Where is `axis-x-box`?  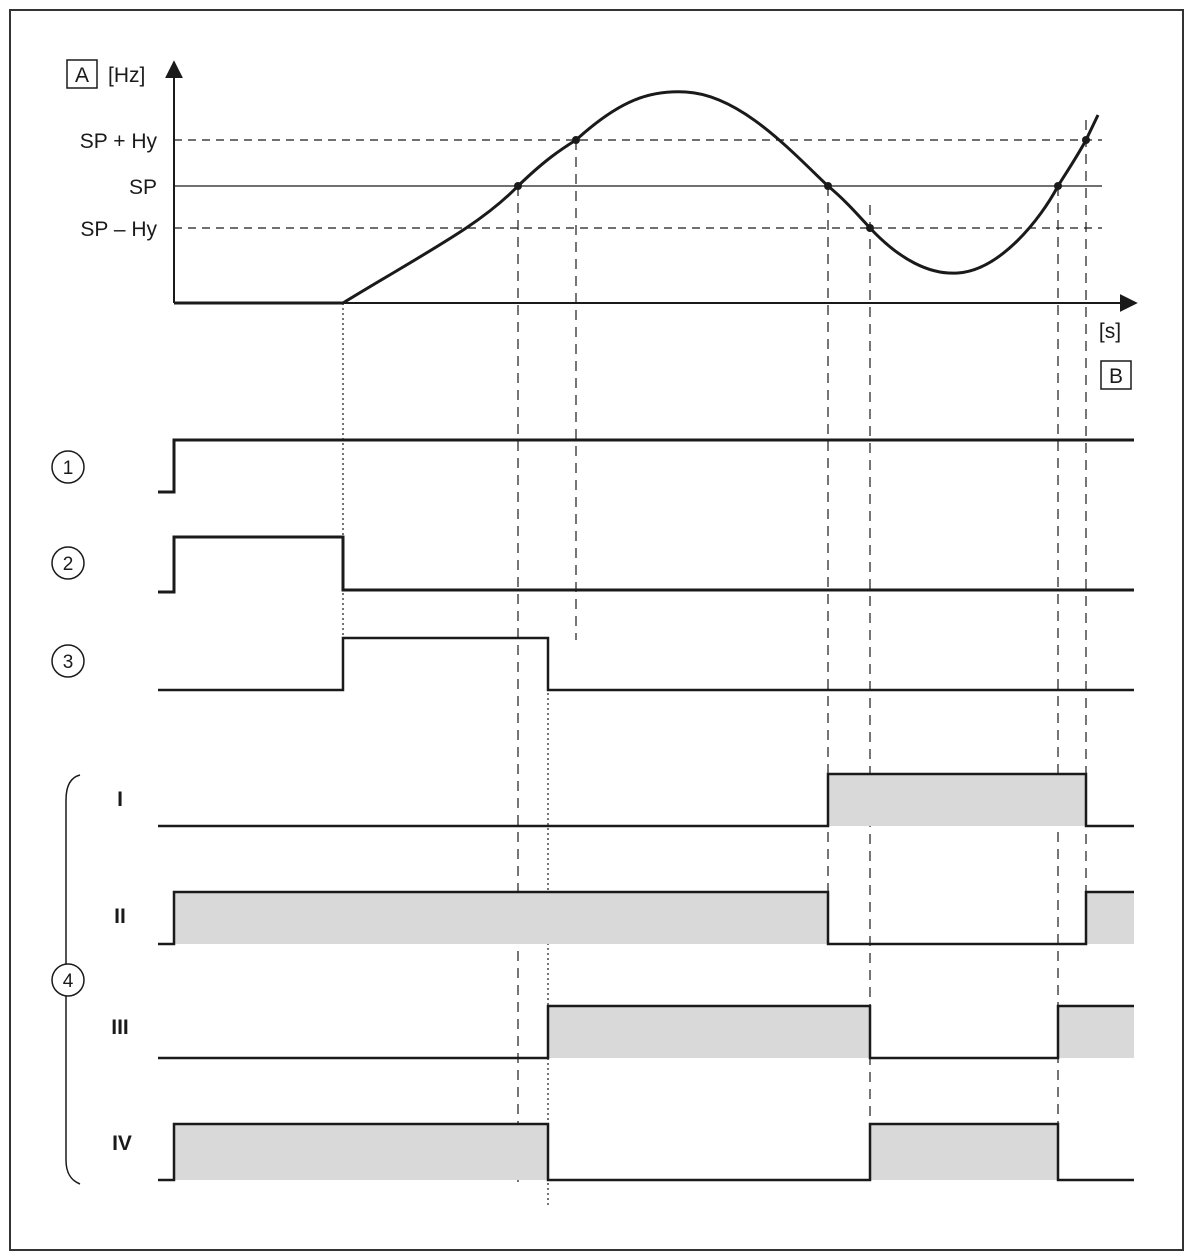 axis-x-box is located at coordinates (1116, 375).